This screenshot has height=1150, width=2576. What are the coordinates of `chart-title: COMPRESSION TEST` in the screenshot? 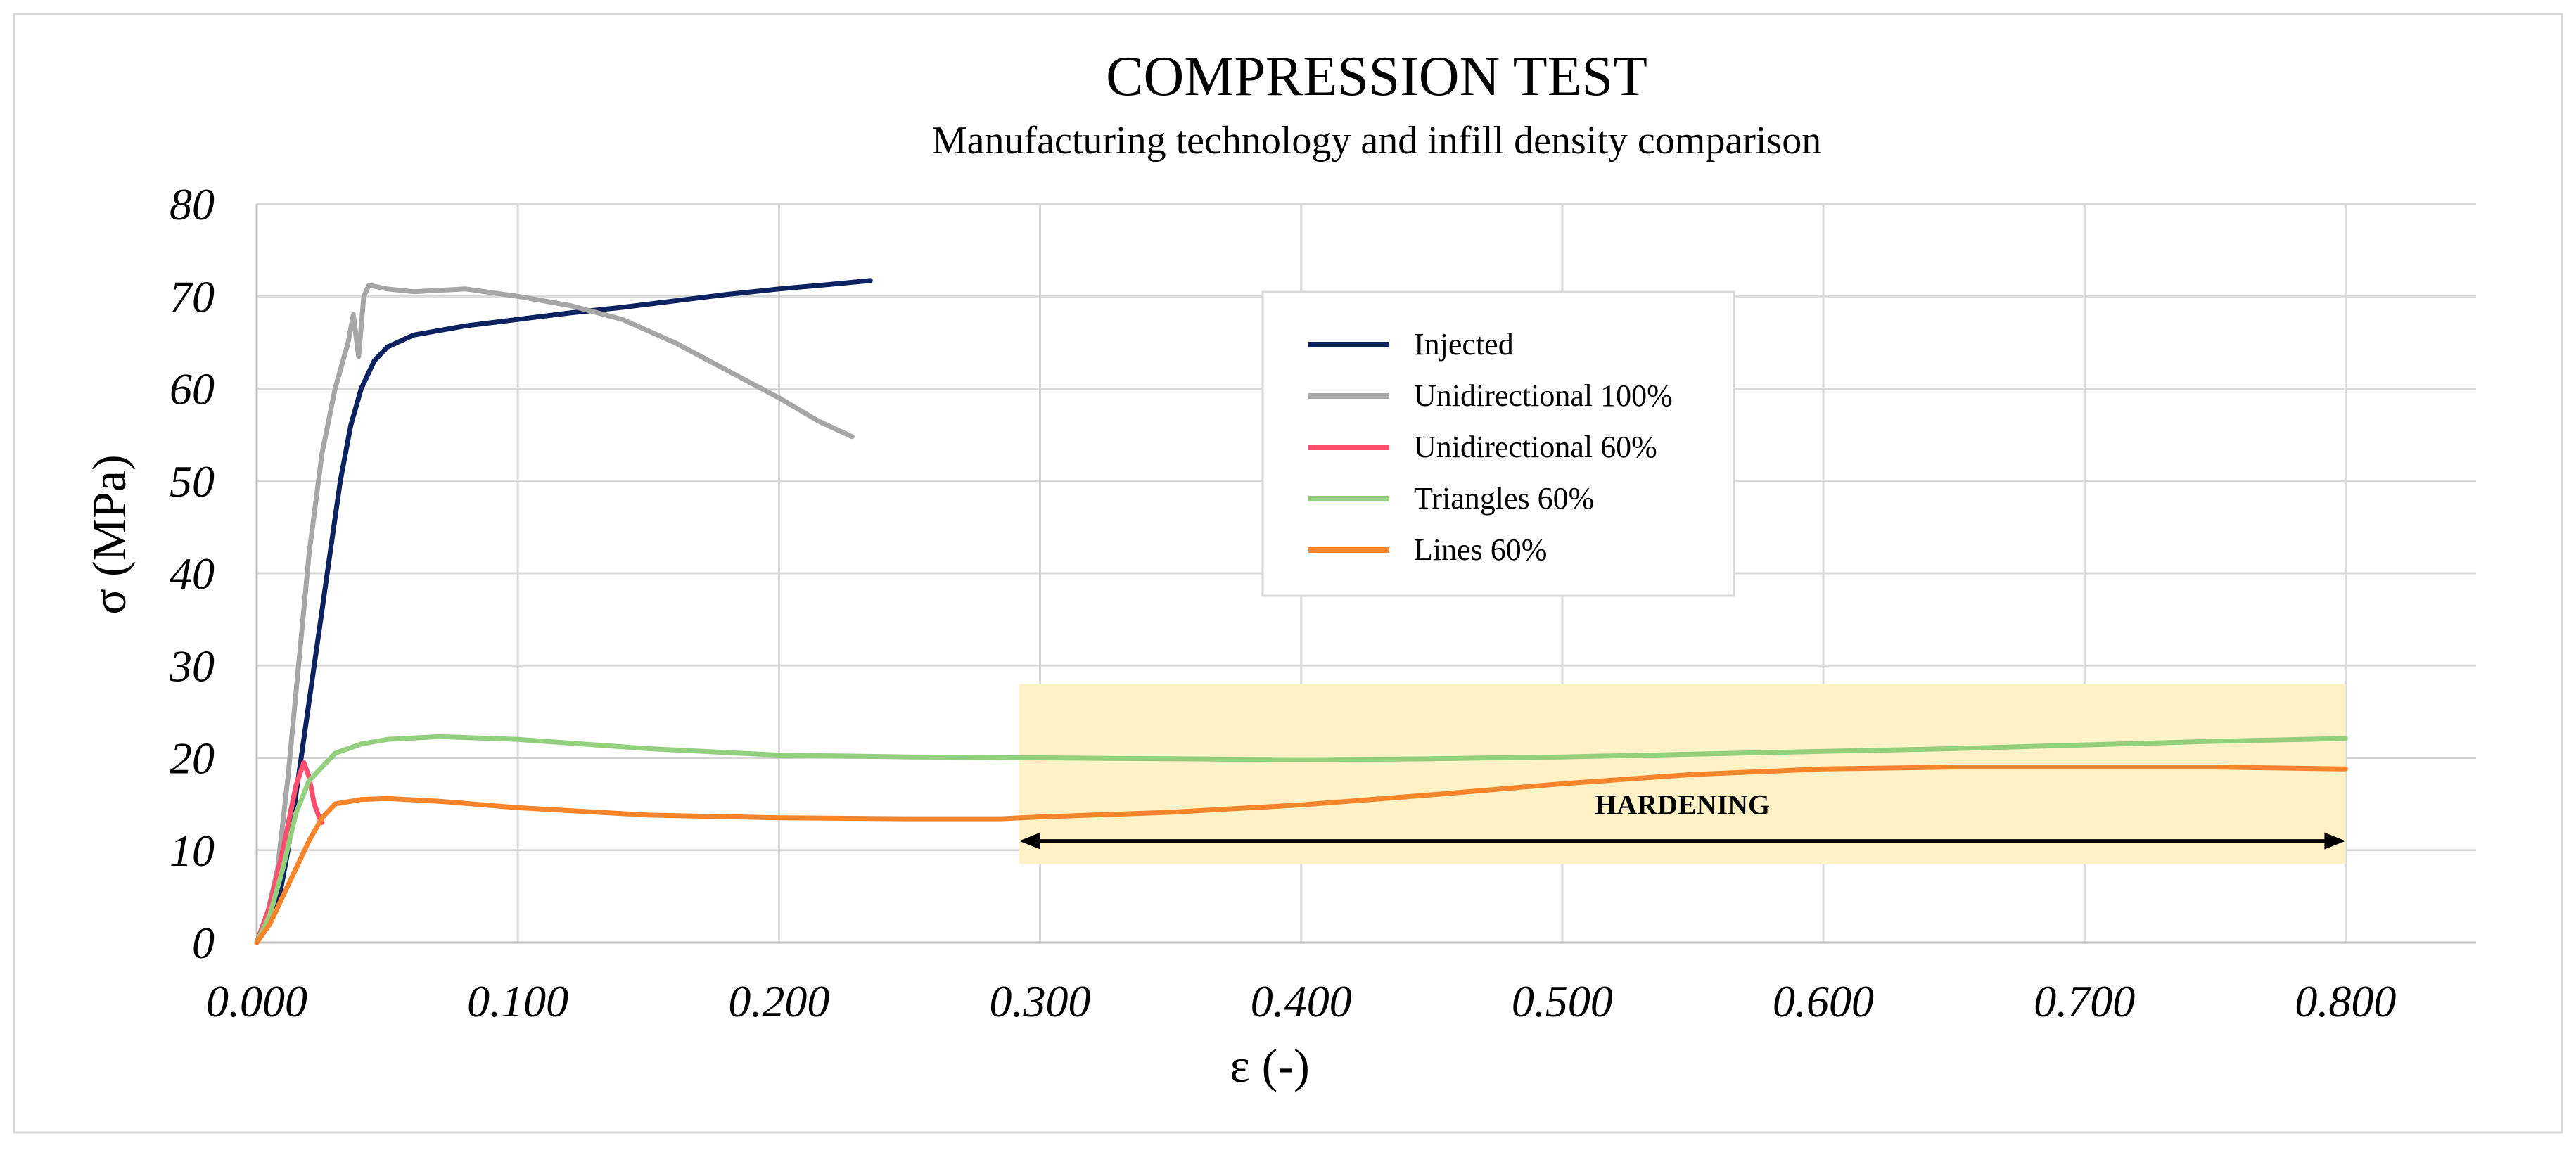 It's located at (1376, 77).